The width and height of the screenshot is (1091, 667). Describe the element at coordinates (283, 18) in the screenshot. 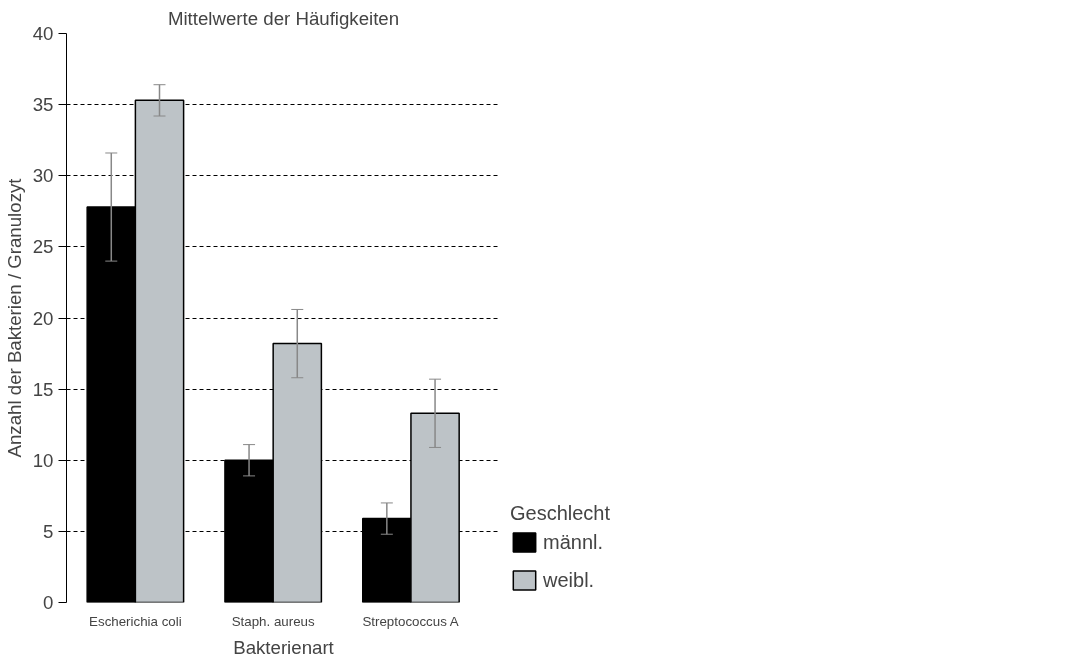

I see `chart-title: Mittelwerte der Häufigkeiten` at that location.